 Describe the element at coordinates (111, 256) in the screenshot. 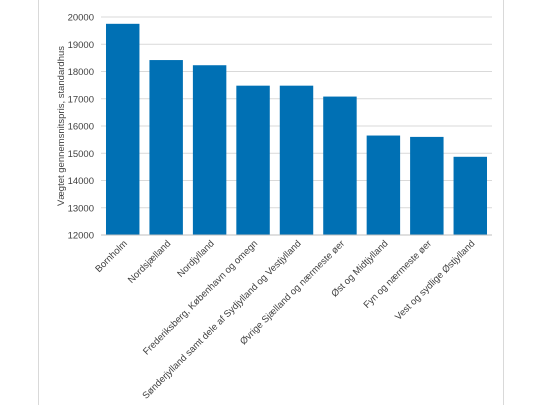

I see `x-tick-label: Bornholm` at that location.